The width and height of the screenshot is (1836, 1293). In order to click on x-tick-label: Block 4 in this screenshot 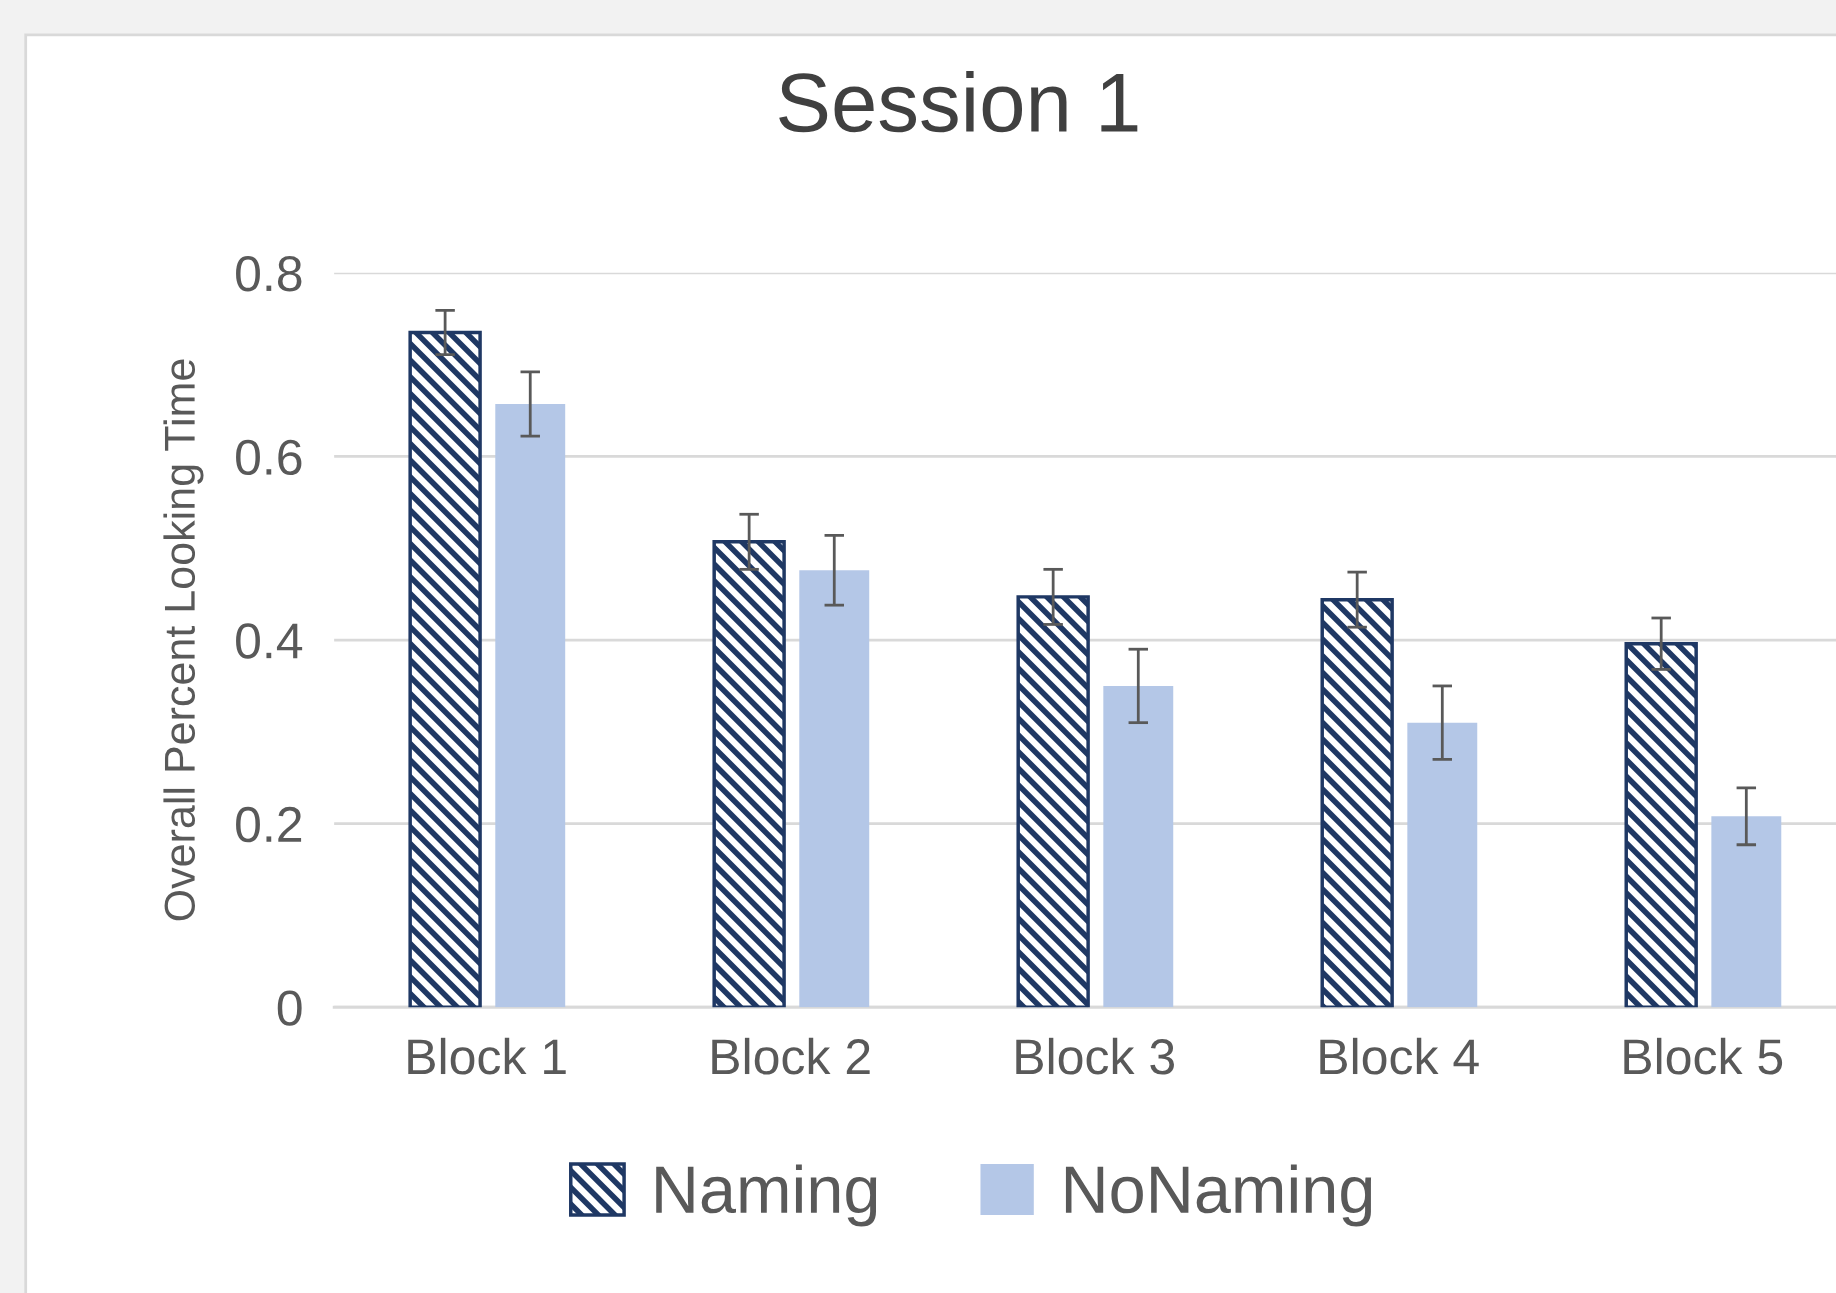, I will do `click(1399, 1056)`.